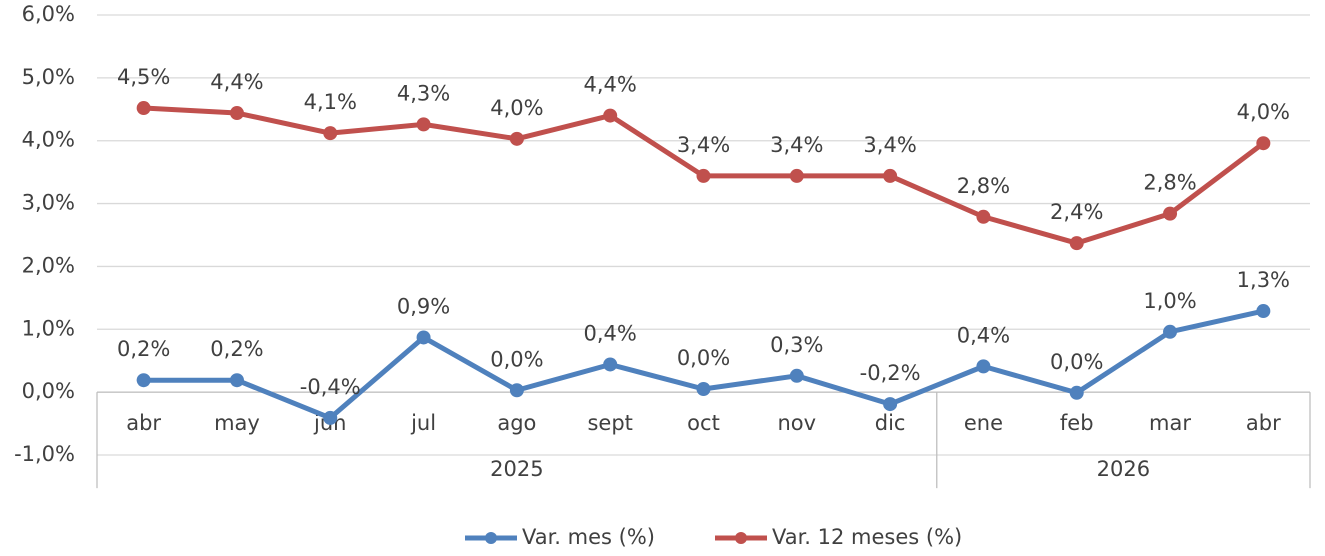 This screenshot has width=1325, height=556. What do you see at coordinates (1077, 423) in the screenshot?
I see `x-tick-label: feb` at bounding box center [1077, 423].